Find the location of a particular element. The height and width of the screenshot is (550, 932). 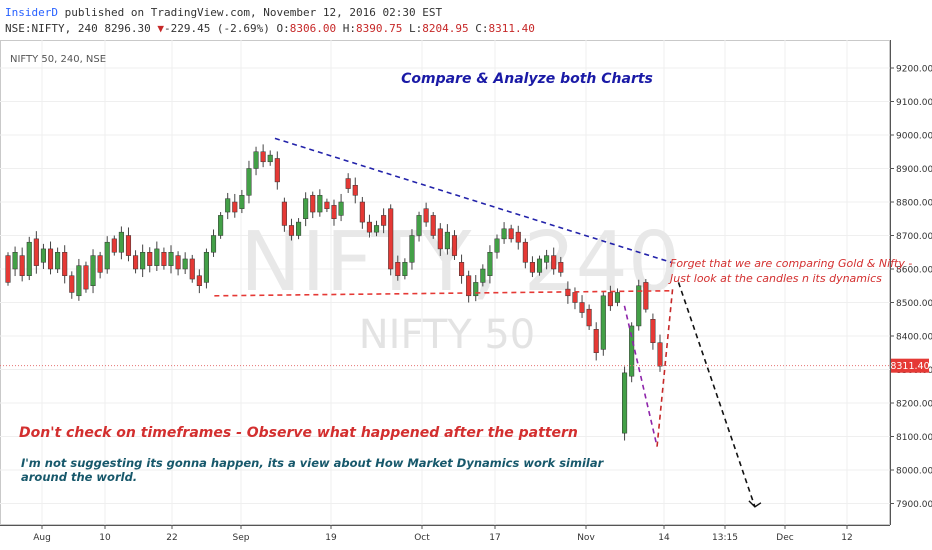

projection-arrowhead-icon is located at coordinates (755, 504).